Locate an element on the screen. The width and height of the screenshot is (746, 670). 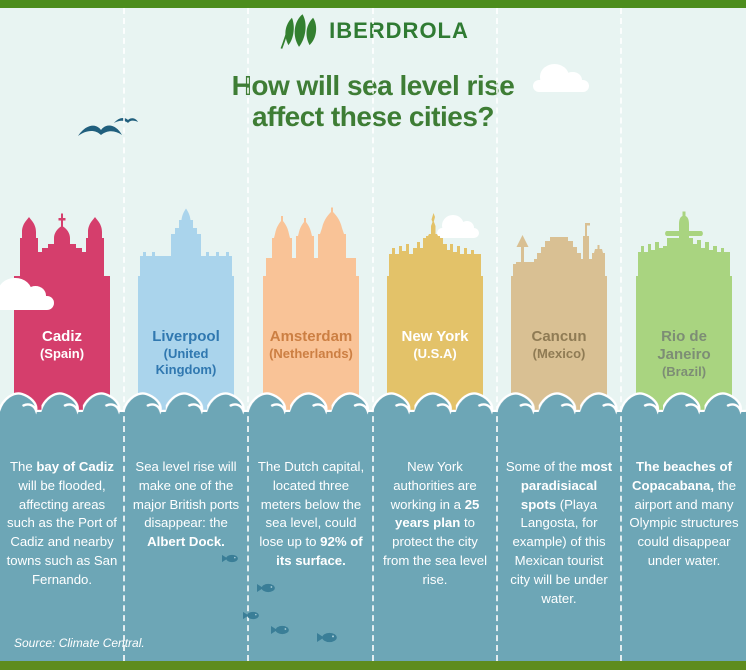
liver-building-icon is located at coordinates (186, 242).